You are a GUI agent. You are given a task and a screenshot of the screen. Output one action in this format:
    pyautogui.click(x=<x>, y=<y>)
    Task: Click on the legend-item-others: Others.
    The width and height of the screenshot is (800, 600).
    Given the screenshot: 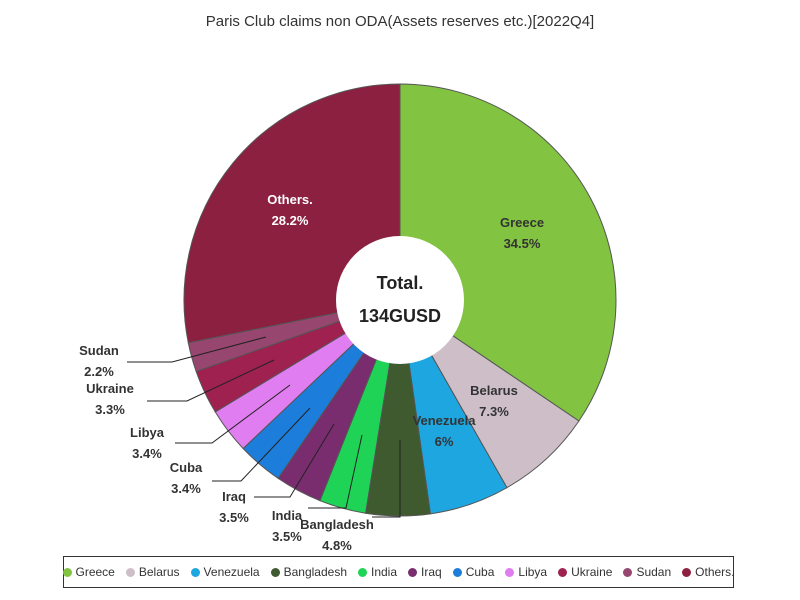 What is the action you would take?
    pyautogui.click(x=708, y=572)
    